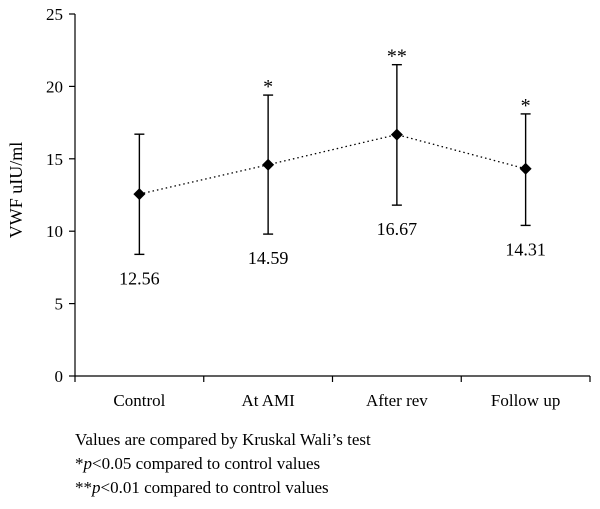  What do you see at coordinates (54, 86) in the screenshot?
I see `y-tick-label: 20` at bounding box center [54, 86].